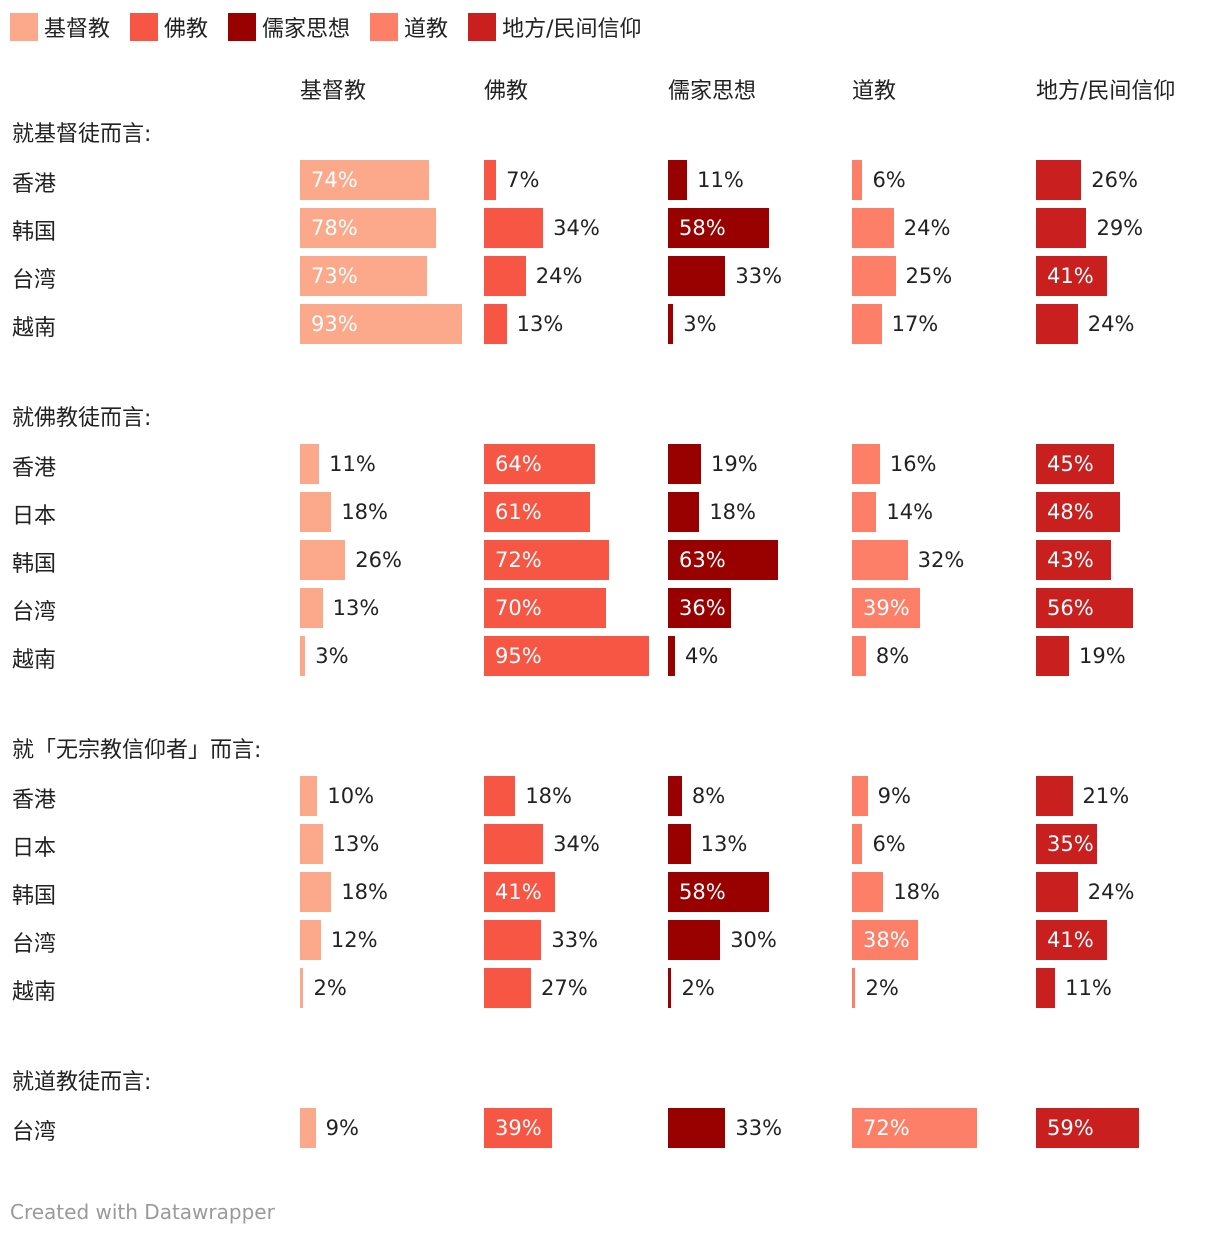 The height and width of the screenshot is (1238, 1220). Describe the element at coordinates (540, 324) in the screenshot. I see `data-label: 13%` at that location.